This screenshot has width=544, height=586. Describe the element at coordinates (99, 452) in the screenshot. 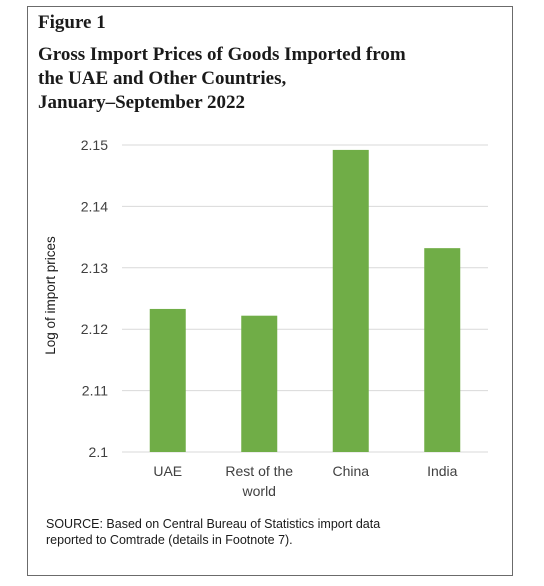

I see `y-tick-label: 2.1` at that location.